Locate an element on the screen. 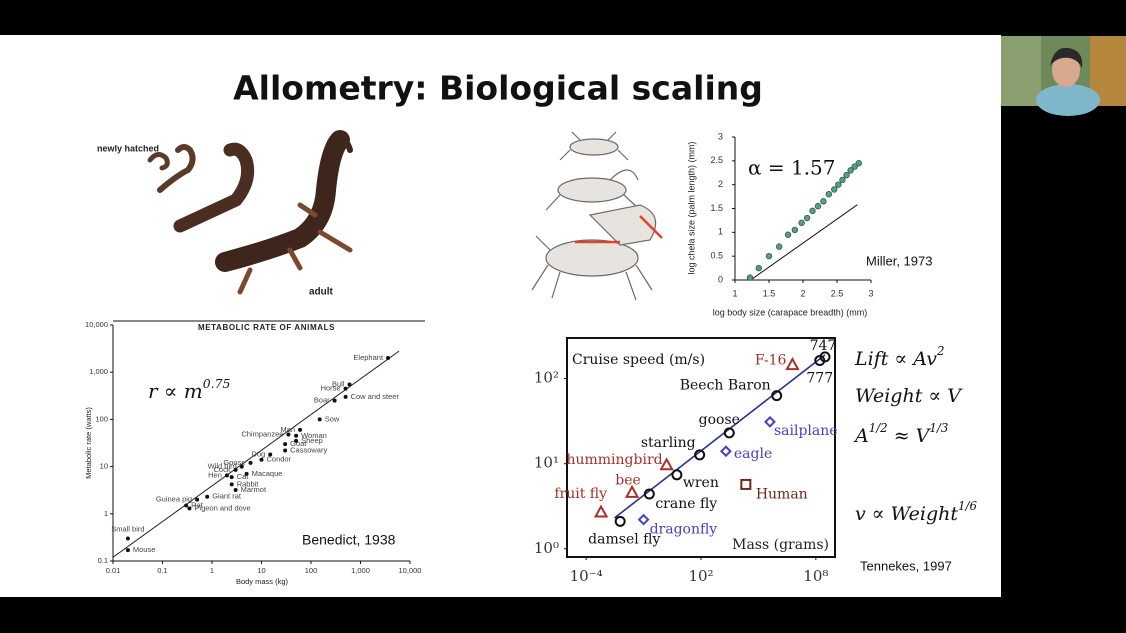 This screenshot has width=1126, height=633. y-tick-label: 10 is located at coordinates (104, 466).